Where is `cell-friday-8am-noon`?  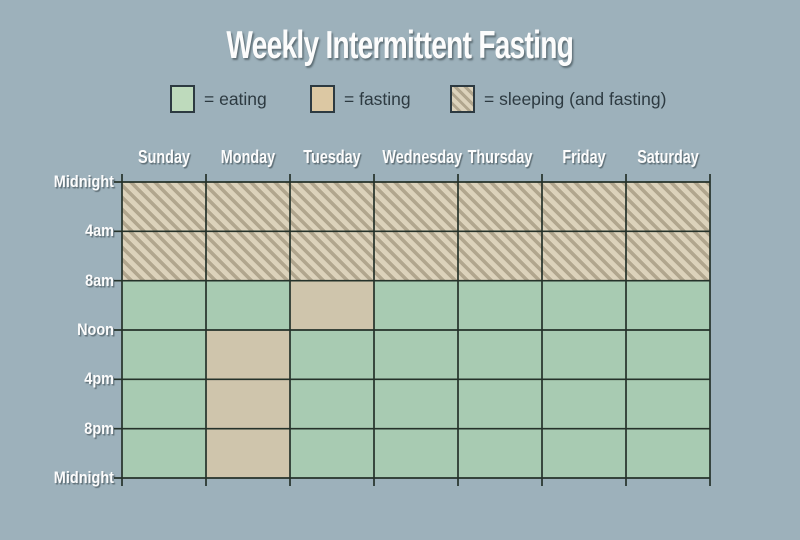 cell-friday-8am-noon is located at coordinates (584, 305).